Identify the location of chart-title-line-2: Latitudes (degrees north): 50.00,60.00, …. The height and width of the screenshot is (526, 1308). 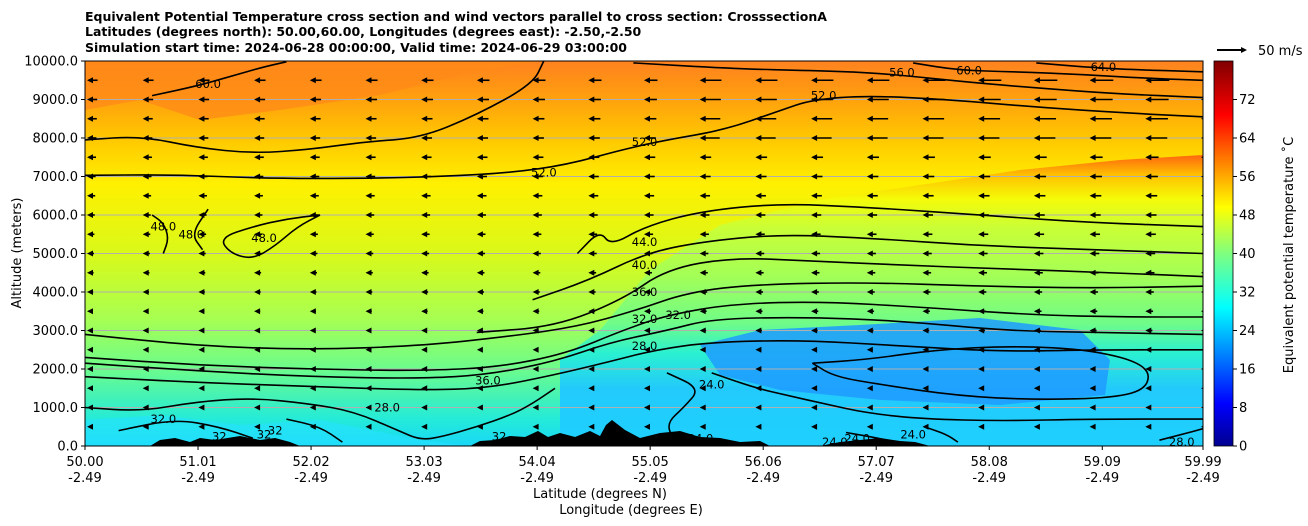
(363, 31).